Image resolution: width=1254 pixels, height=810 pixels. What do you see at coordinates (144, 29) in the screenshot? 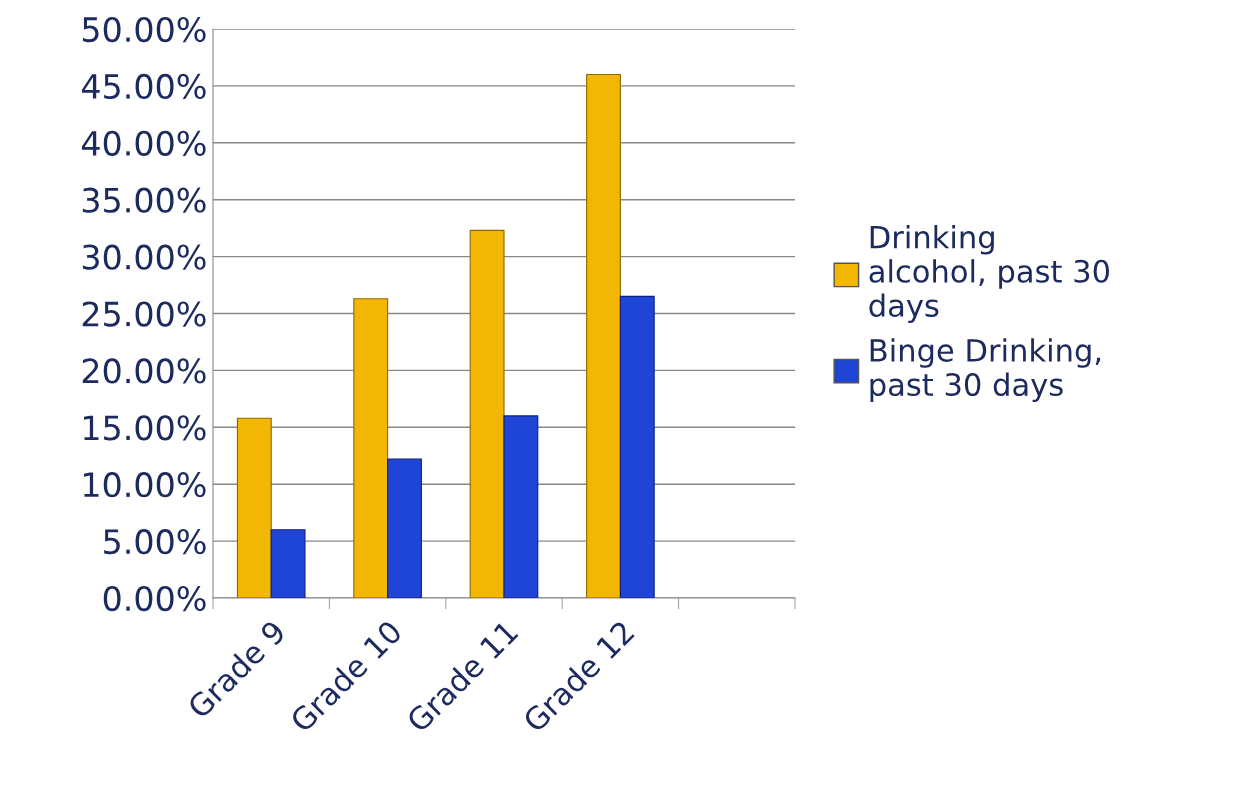
I see `y-tick-label: 50.00%` at bounding box center [144, 29].